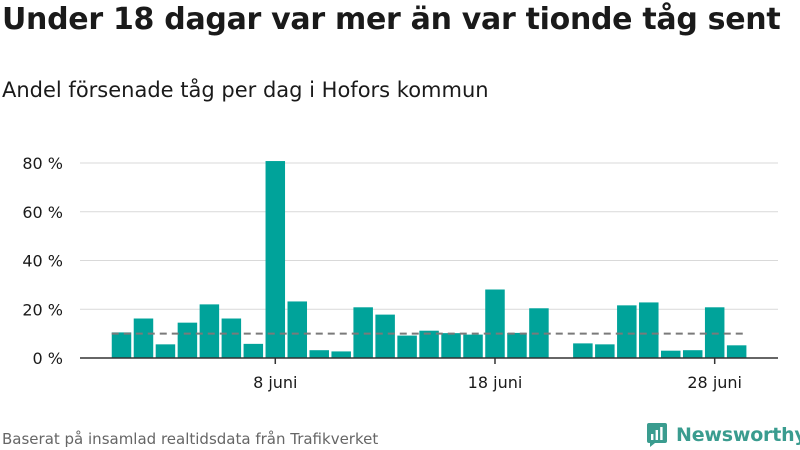 The height and width of the screenshot is (450, 800). Describe the element at coordinates (42, 309) in the screenshot. I see `y-tick-label: 20 %` at that location.